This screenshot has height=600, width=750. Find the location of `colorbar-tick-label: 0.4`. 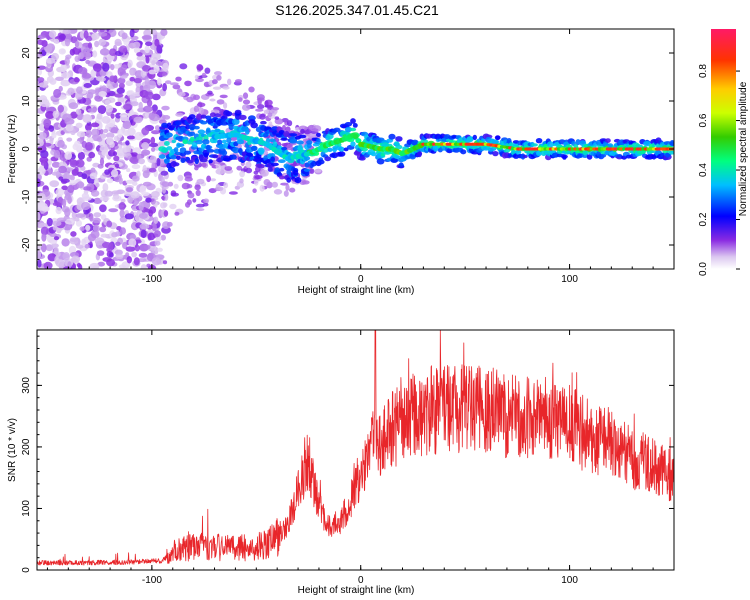

colorbar-tick-label: 0.4 is located at coordinates (703, 170).